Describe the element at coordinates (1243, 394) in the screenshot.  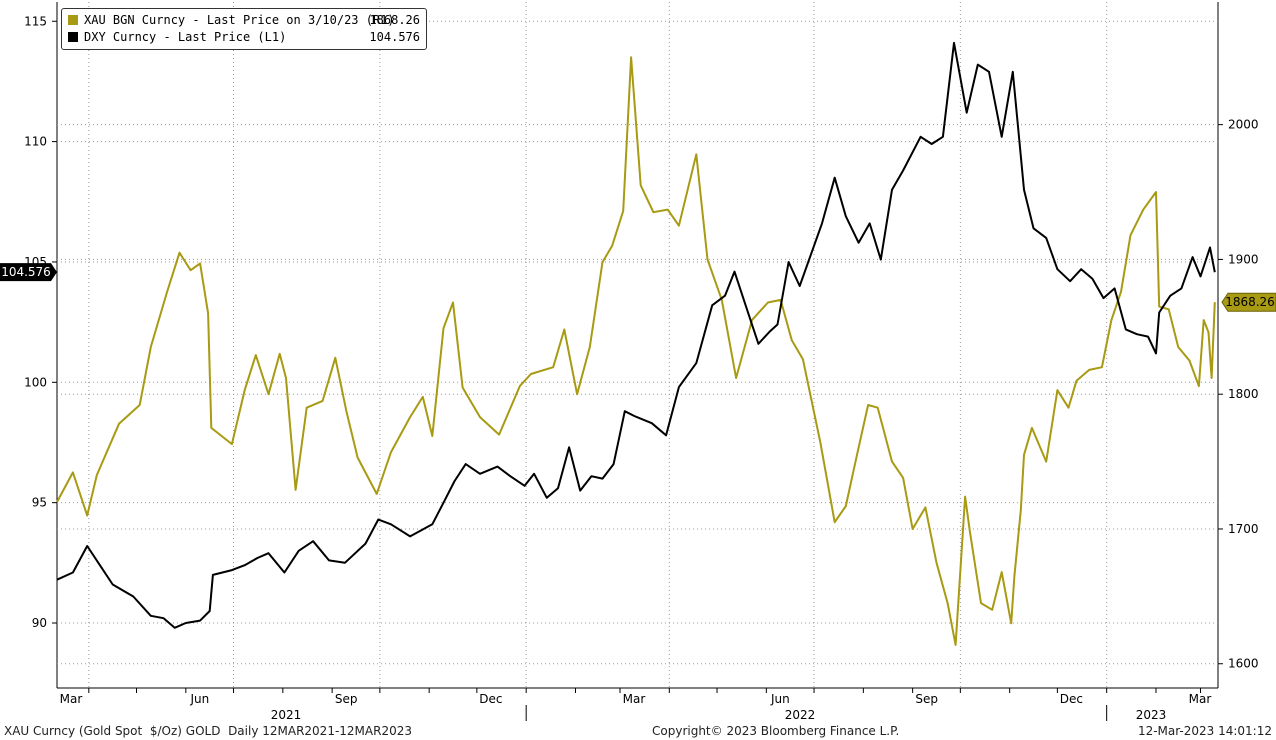
I see `right-y-tick-label: 1800` at that location.